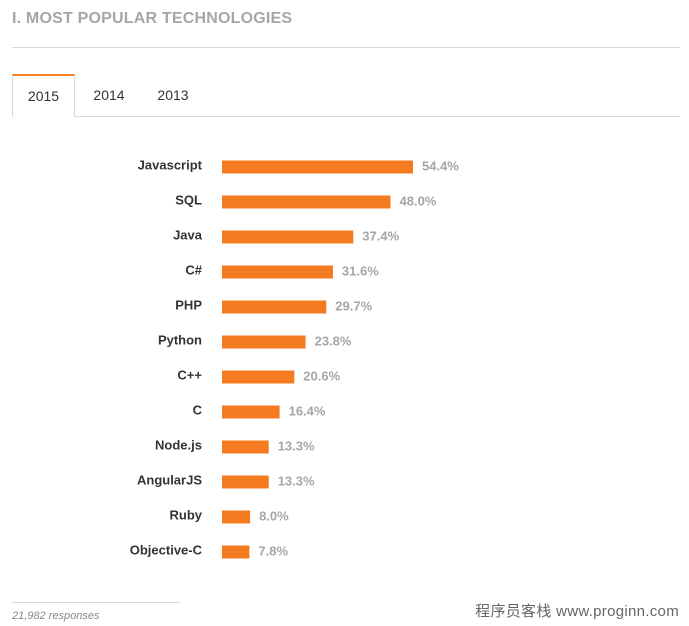 The height and width of the screenshot is (626, 689). I want to click on value-label-php: 29.7%, so click(353, 305).